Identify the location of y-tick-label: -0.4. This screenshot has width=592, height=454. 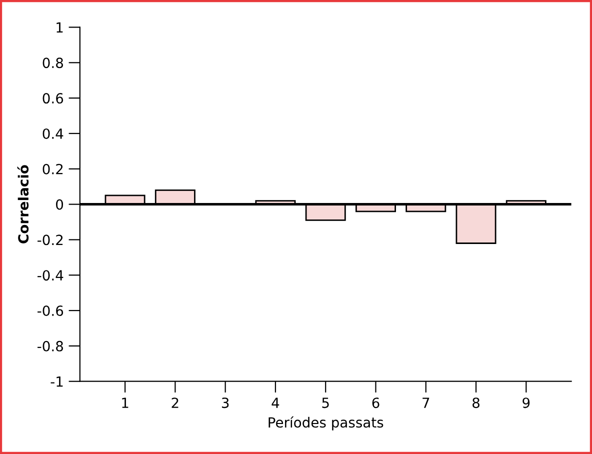
(51, 275).